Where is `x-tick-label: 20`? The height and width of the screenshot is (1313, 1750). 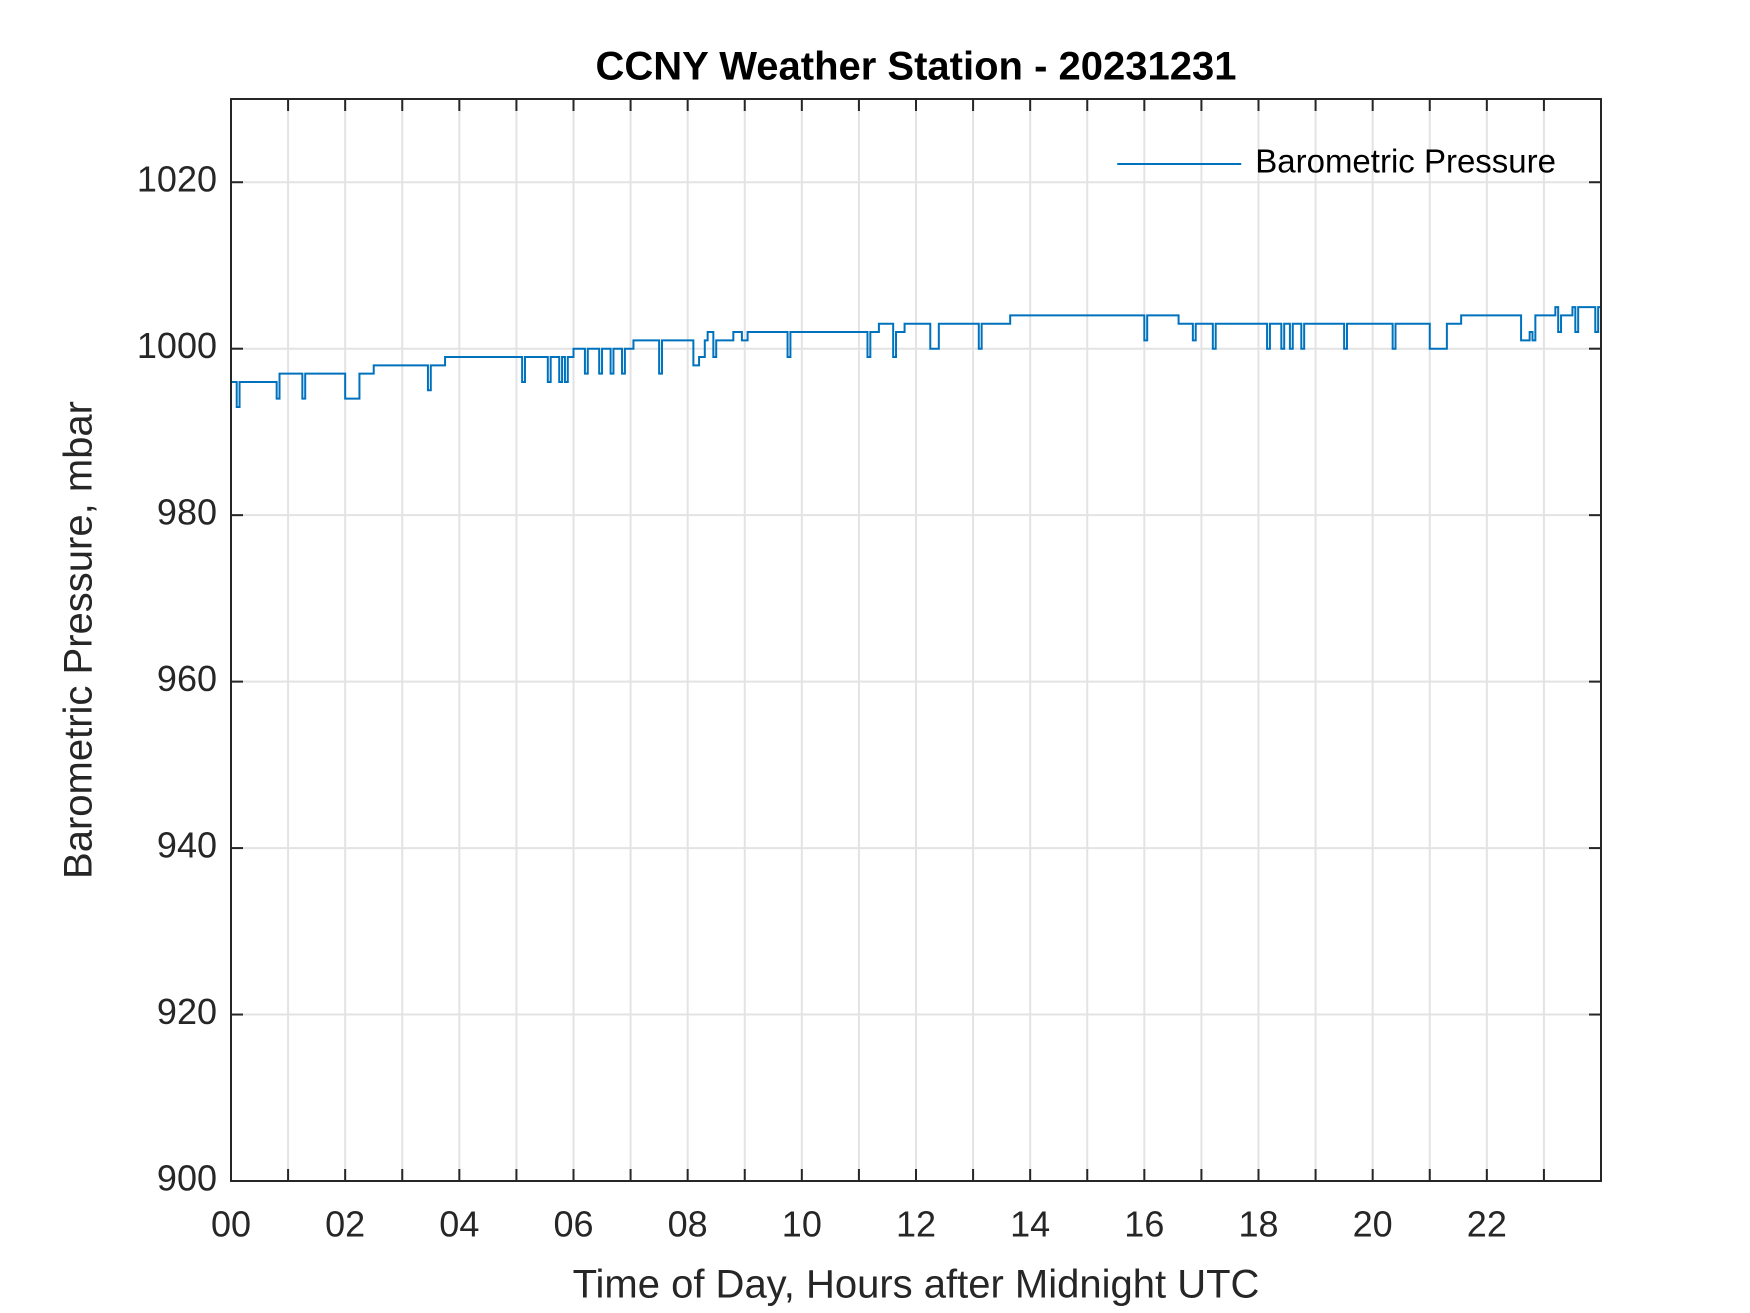
x-tick-label: 20 is located at coordinates (1373, 1224).